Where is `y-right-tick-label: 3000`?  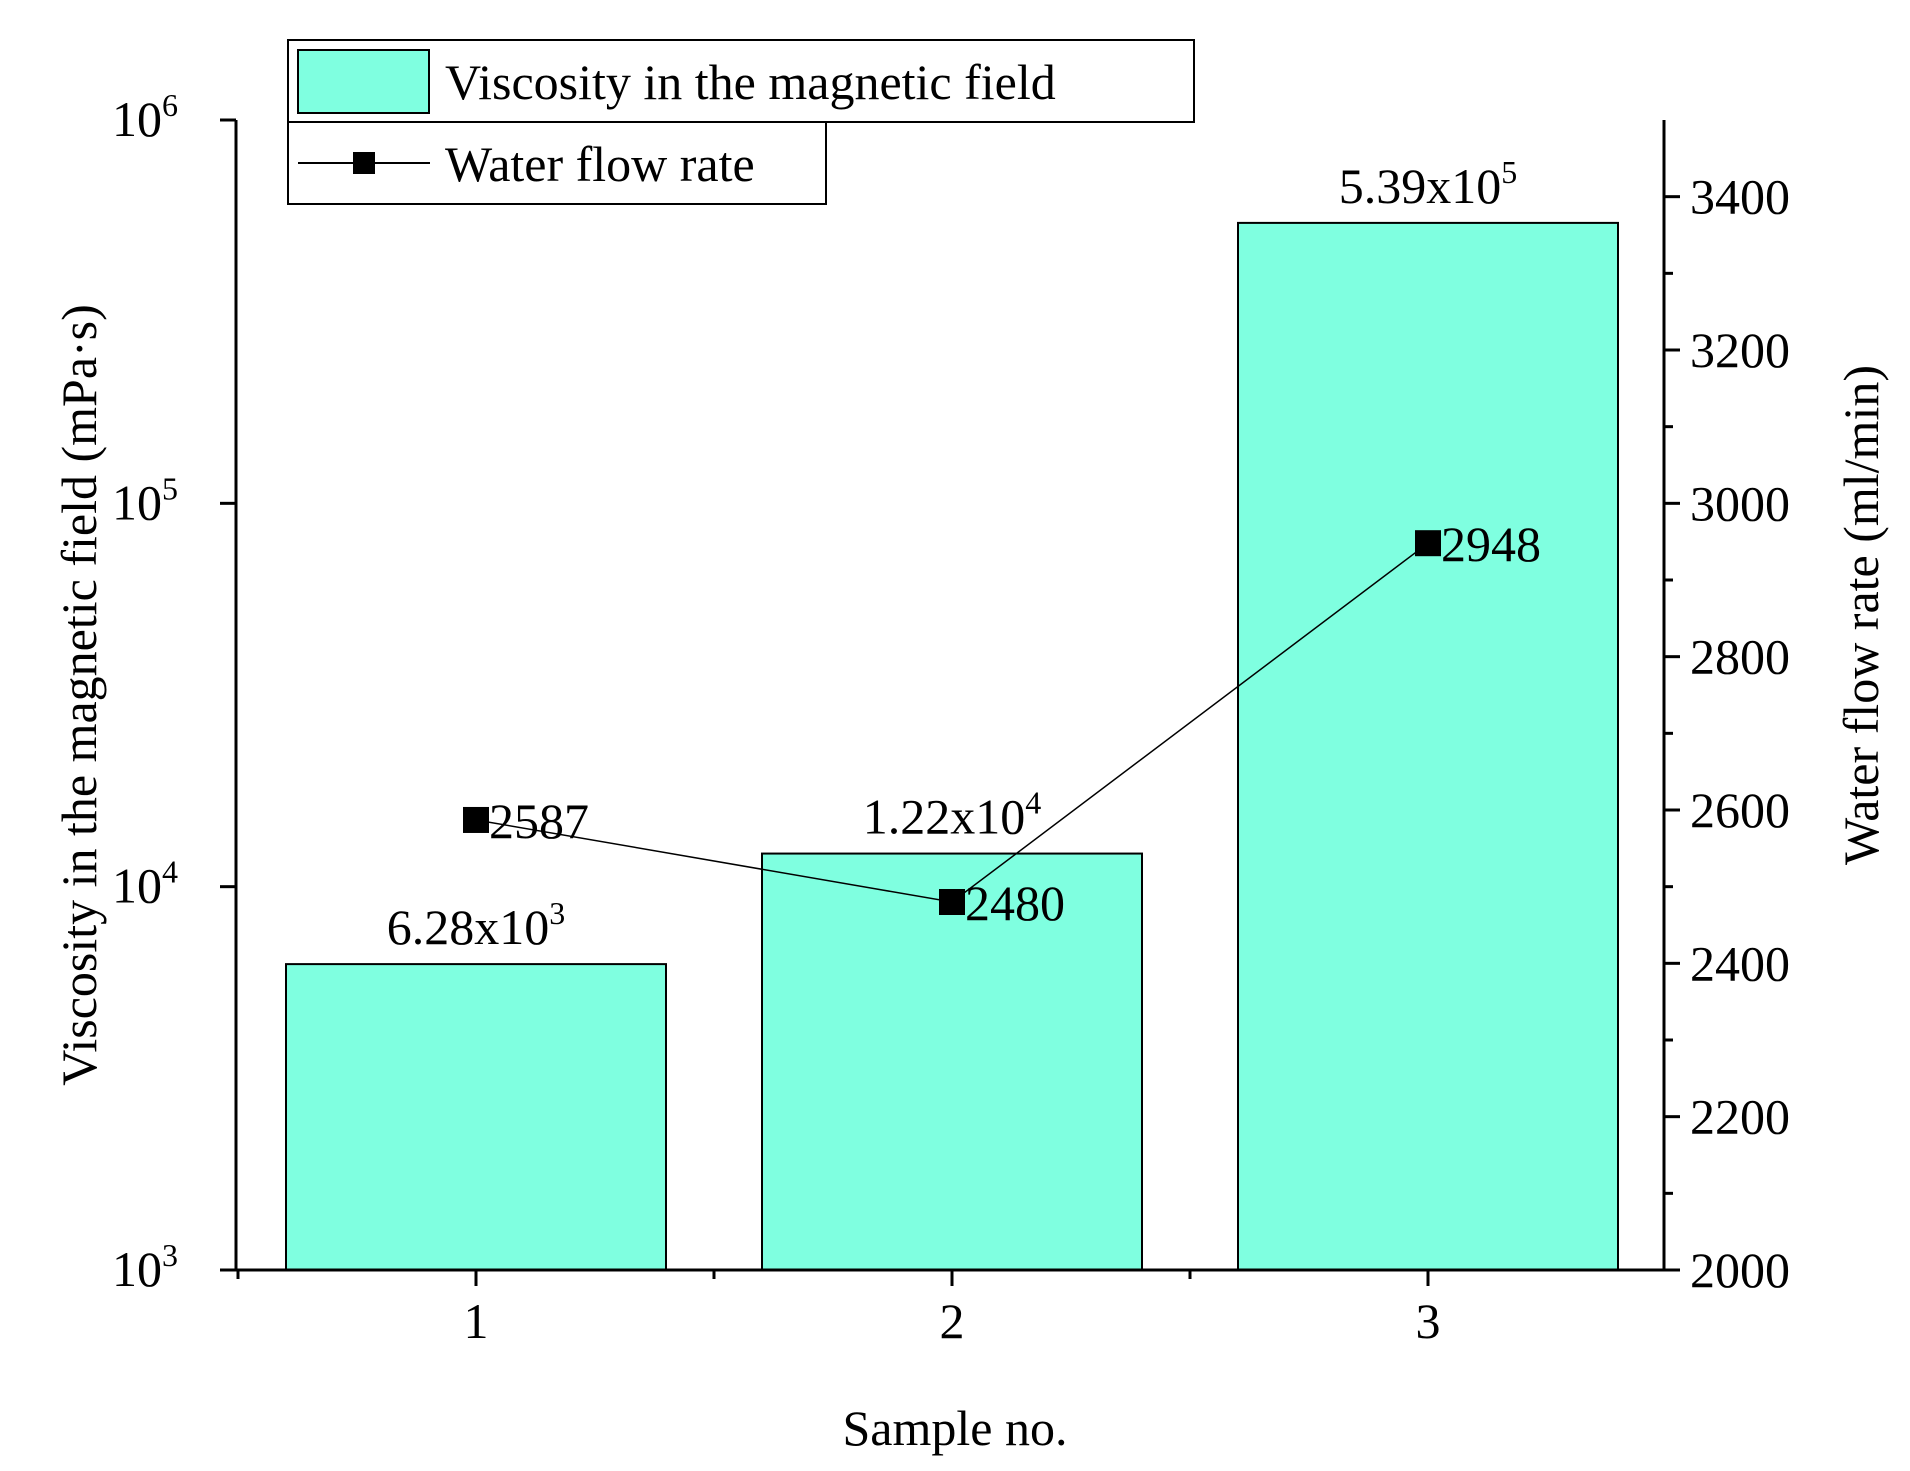
y-right-tick-label: 3000 is located at coordinates (1740, 503).